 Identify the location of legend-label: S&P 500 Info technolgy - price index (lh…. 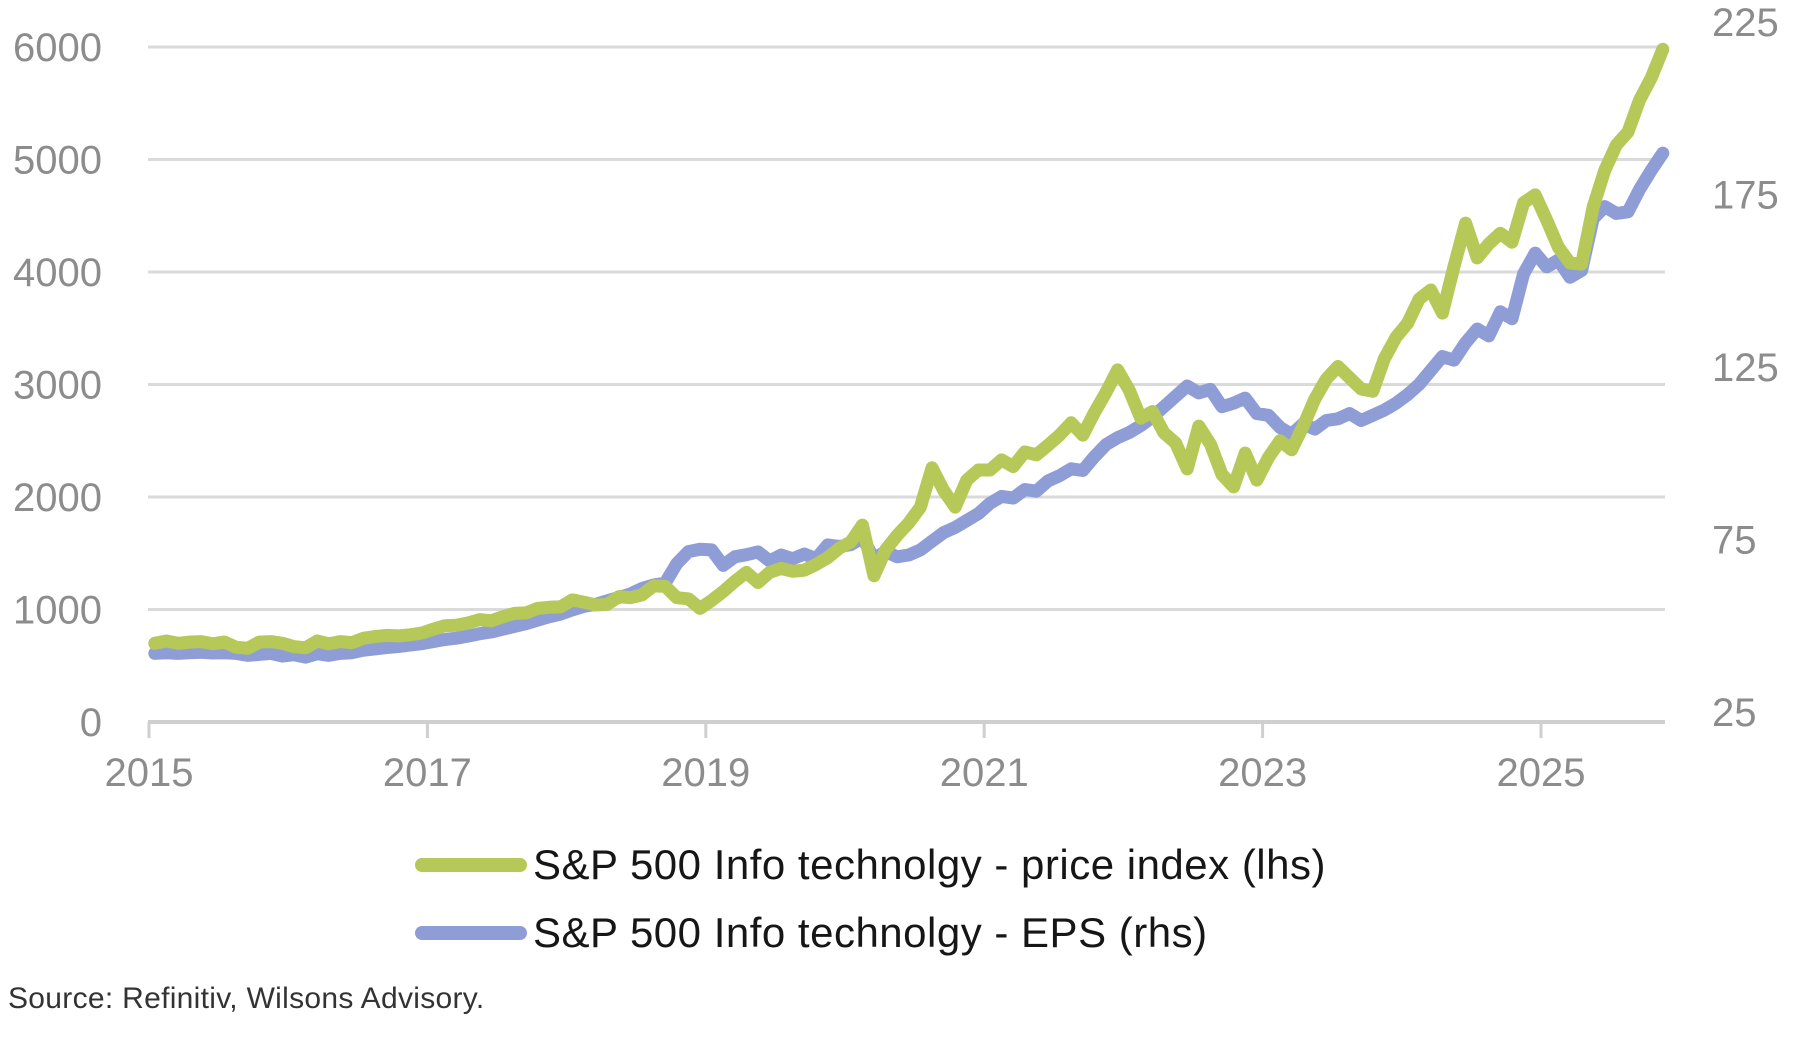
(929, 864).